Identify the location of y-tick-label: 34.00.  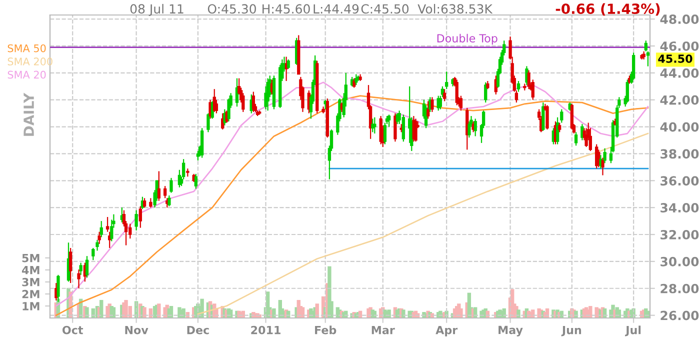
(679, 207).